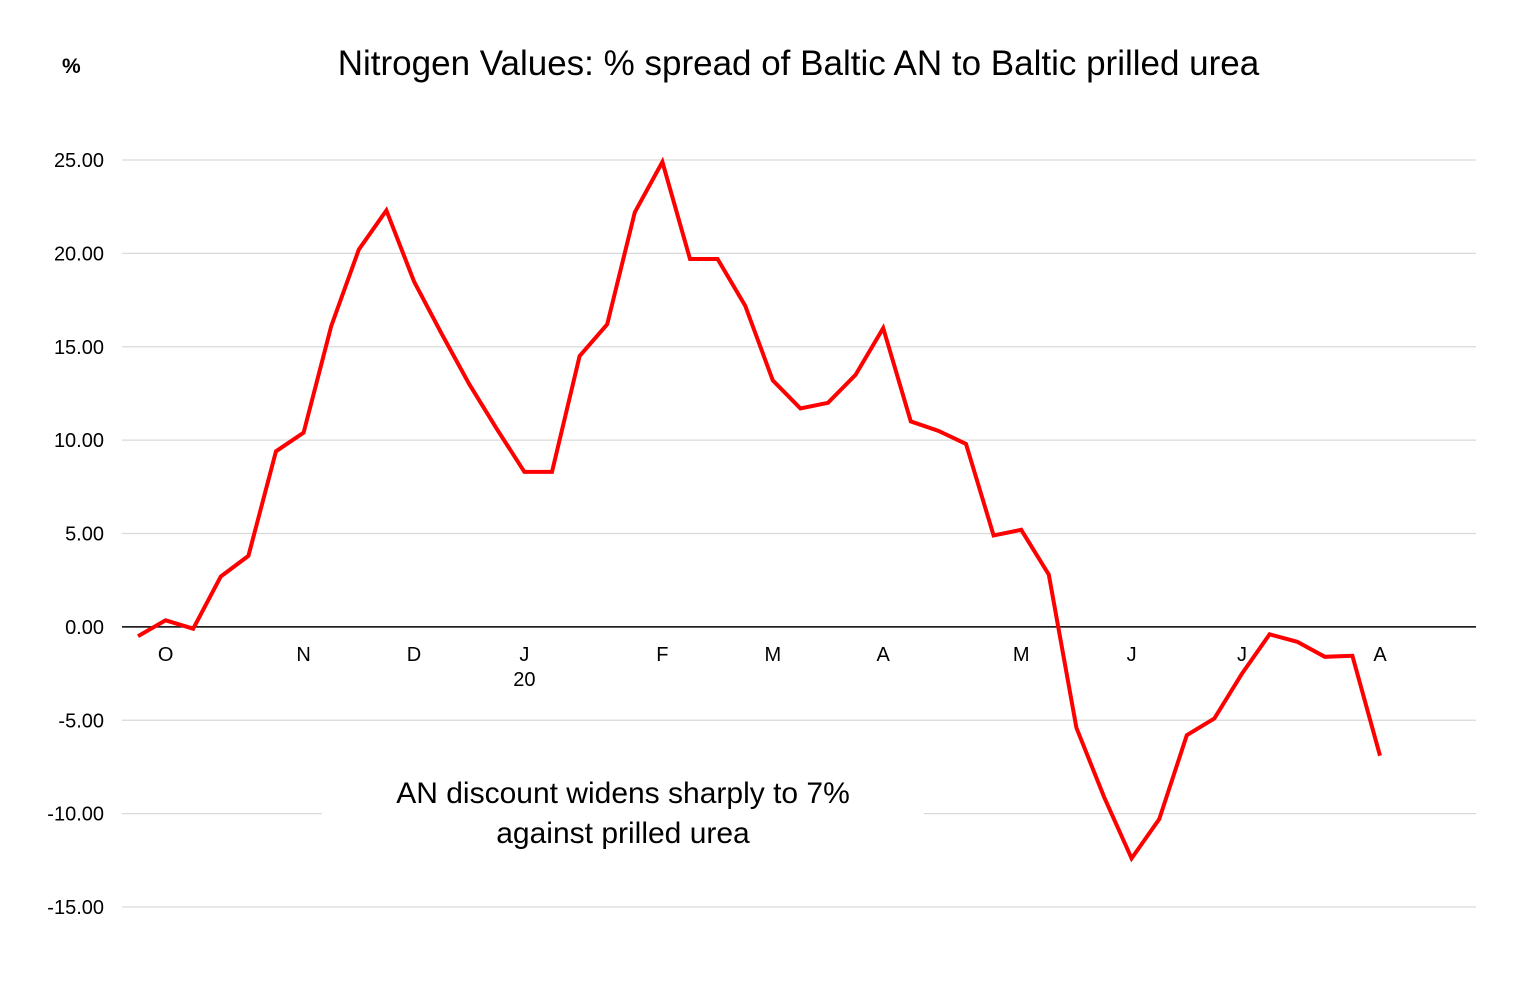 The height and width of the screenshot is (996, 1525). I want to click on y-tick-label: -5.00, so click(81, 721).